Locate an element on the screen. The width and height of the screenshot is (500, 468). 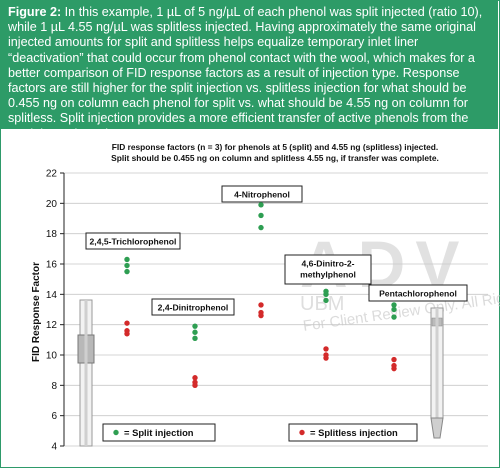
category-label-box: 2,4-Dinitrophenol is located at coordinates (193, 307).